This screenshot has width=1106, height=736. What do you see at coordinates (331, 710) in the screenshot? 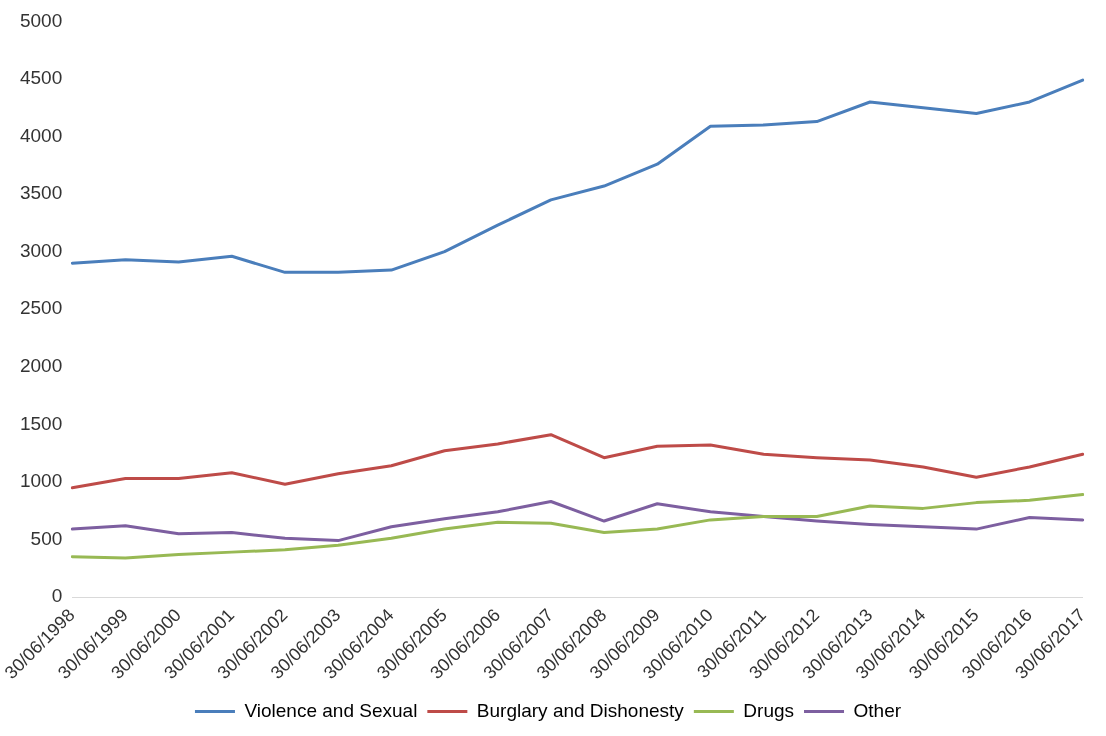
I see `legend-label: Violence and Sexual` at bounding box center [331, 710].